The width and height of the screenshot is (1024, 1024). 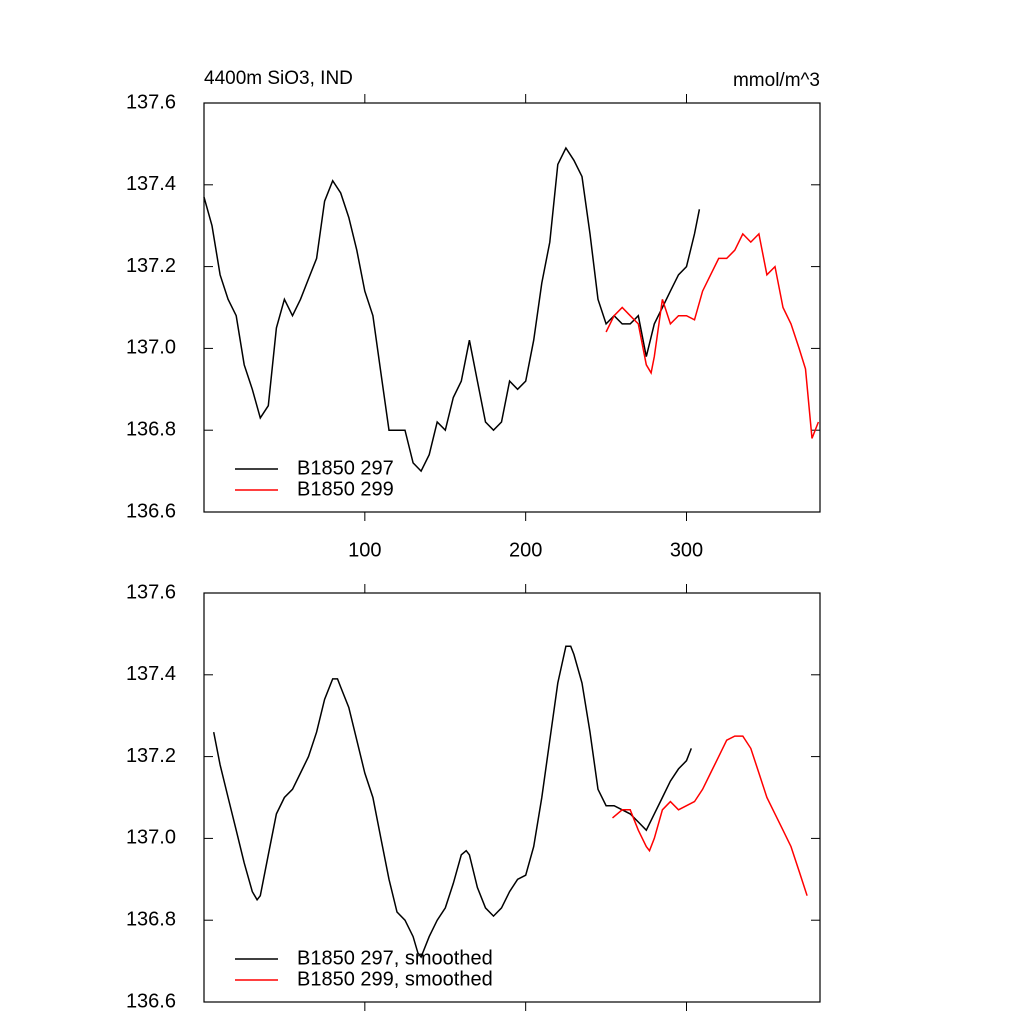 I want to click on legend-label: B1850 297, smoothed, so click(x=395, y=958).